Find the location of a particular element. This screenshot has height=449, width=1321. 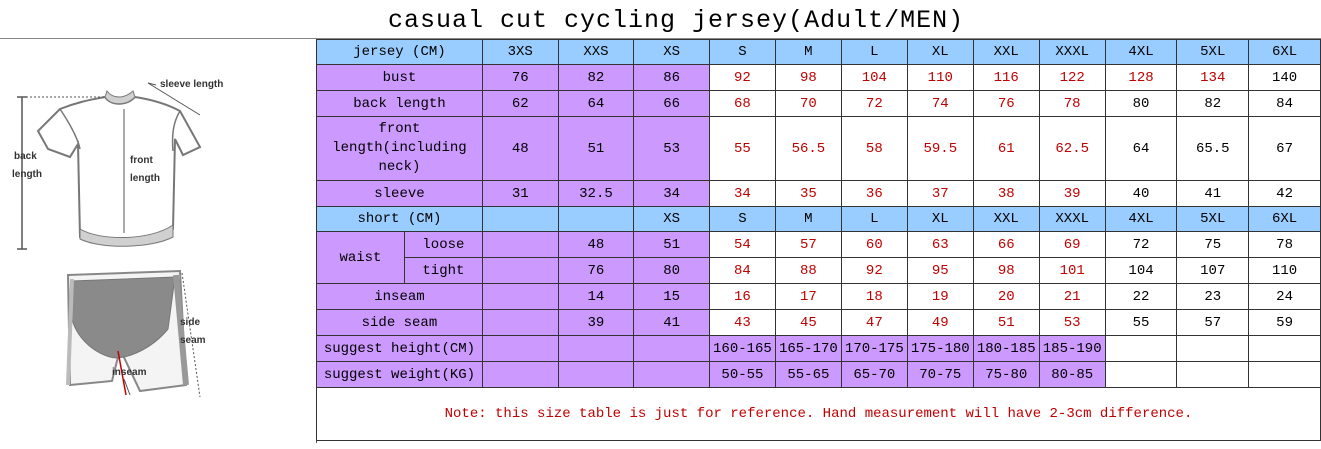

value-cell: 116 is located at coordinates (1006, 77).